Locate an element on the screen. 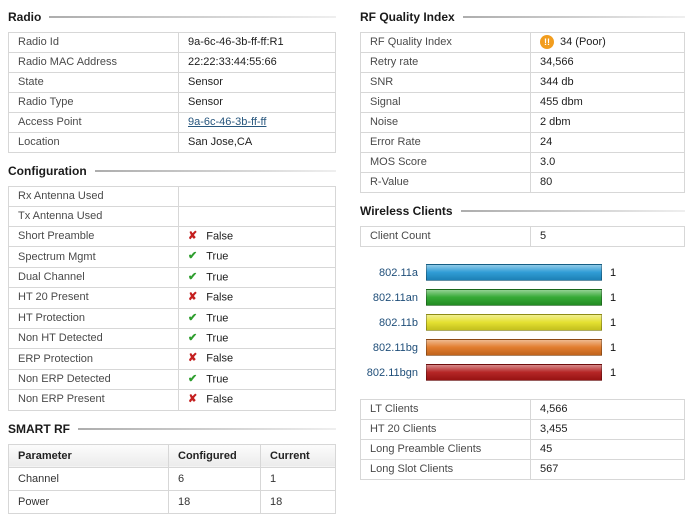 This screenshot has width=695, height=521. table-row: Radio Id 9a-6c-46-3b-ff-ff:R1 is located at coordinates (172, 42).